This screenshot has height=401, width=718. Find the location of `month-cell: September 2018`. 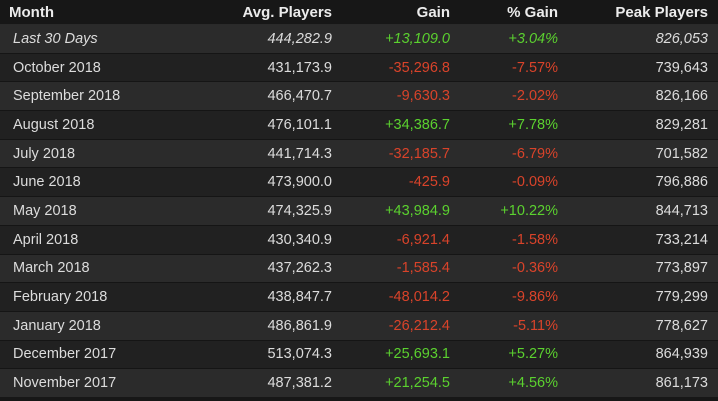

month-cell: September 2018 is located at coordinates (100, 96).